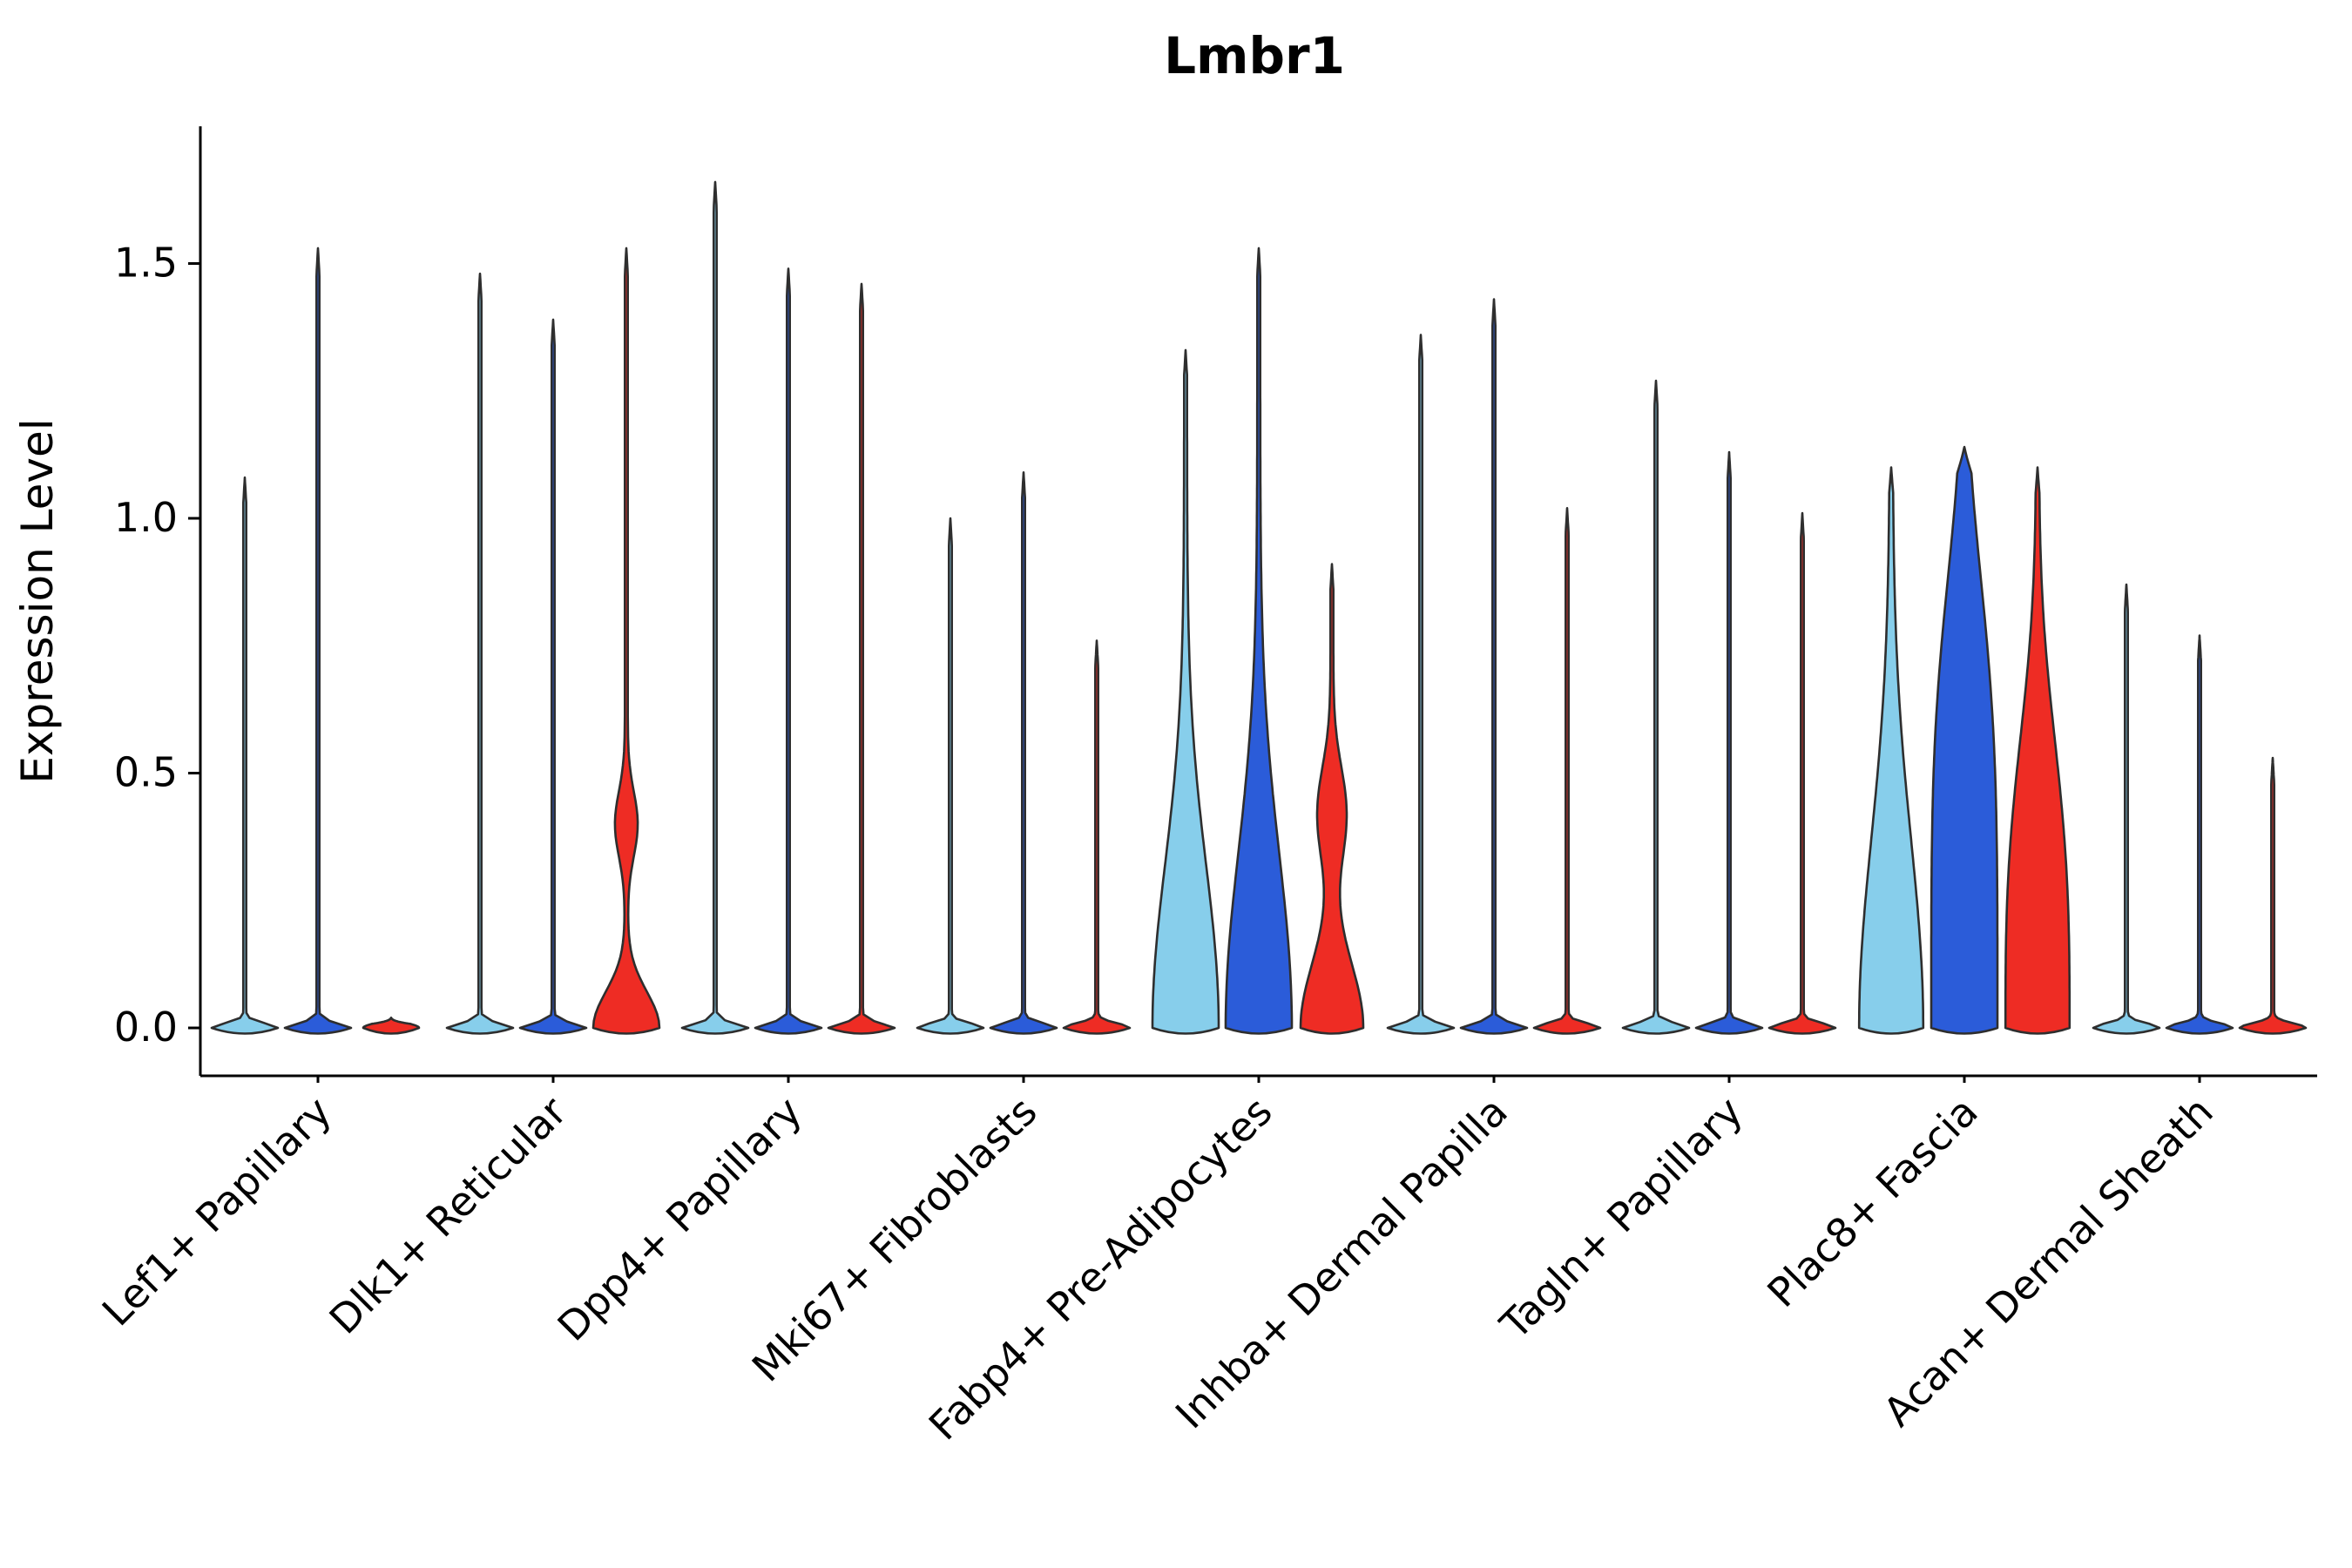  What do you see at coordinates (1254, 56) in the screenshot?
I see `chart-title: Lmbr1` at bounding box center [1254, 56].